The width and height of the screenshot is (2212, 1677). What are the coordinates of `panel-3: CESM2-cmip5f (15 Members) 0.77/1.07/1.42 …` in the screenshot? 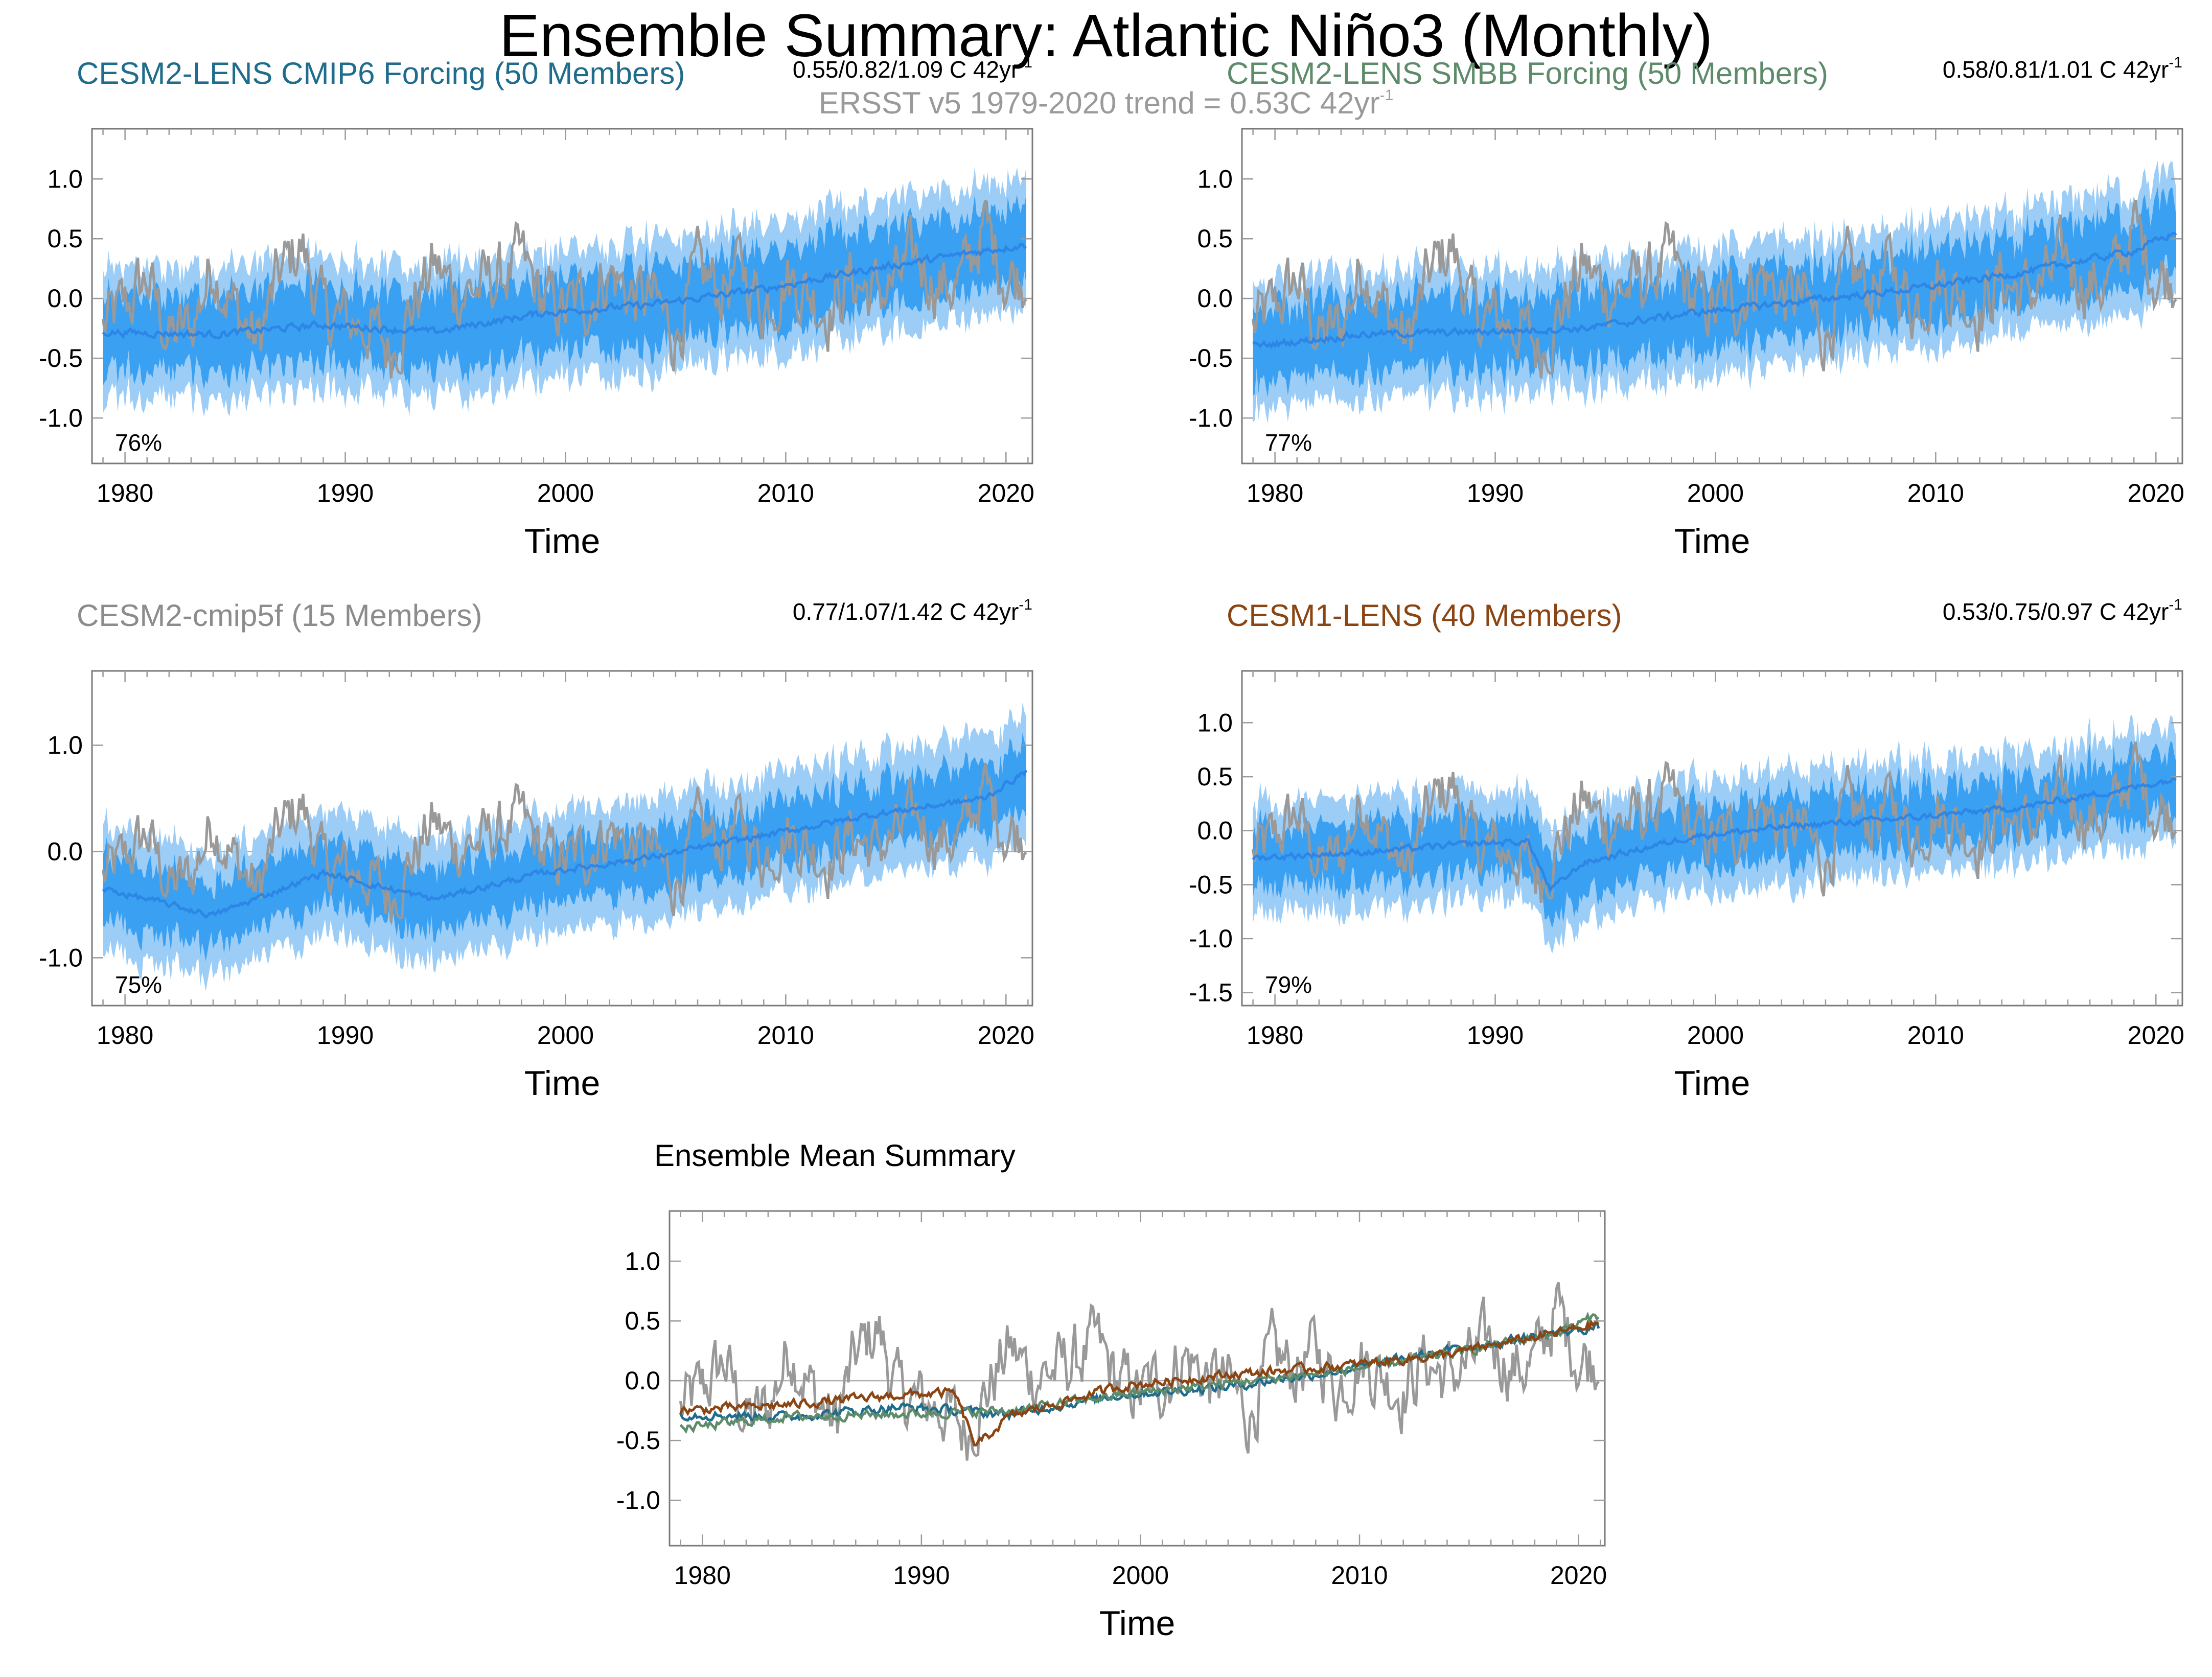 It's located at (536, 849).